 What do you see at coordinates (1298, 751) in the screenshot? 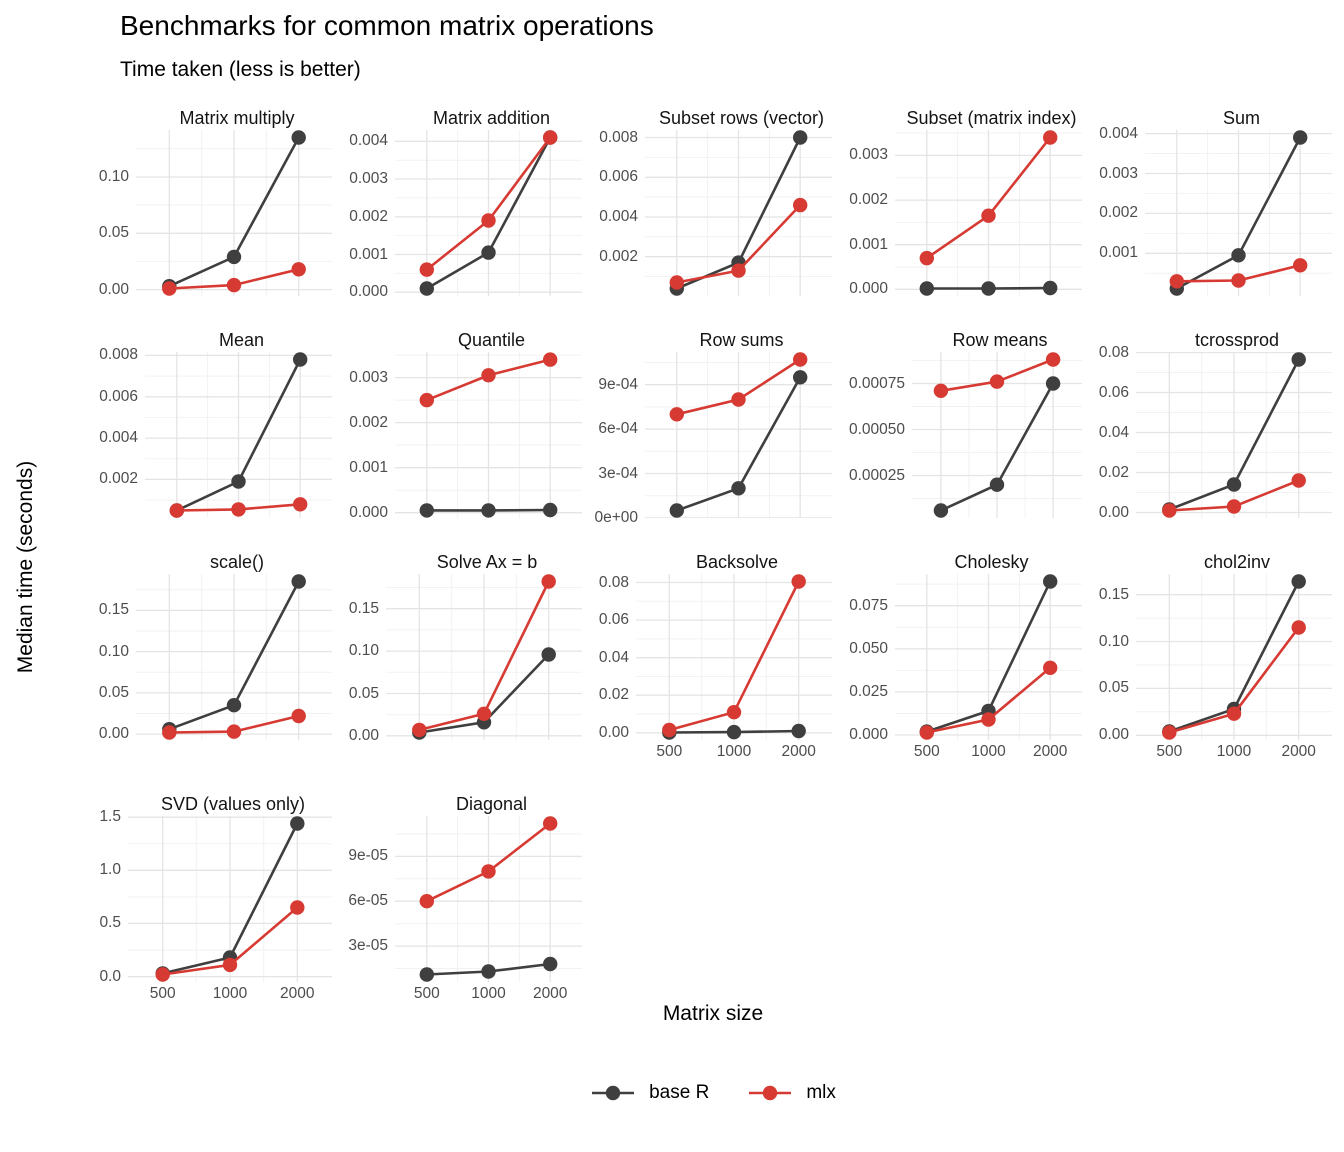
I see `x-tick-label: 2000` at bounding box center [1298, 751].